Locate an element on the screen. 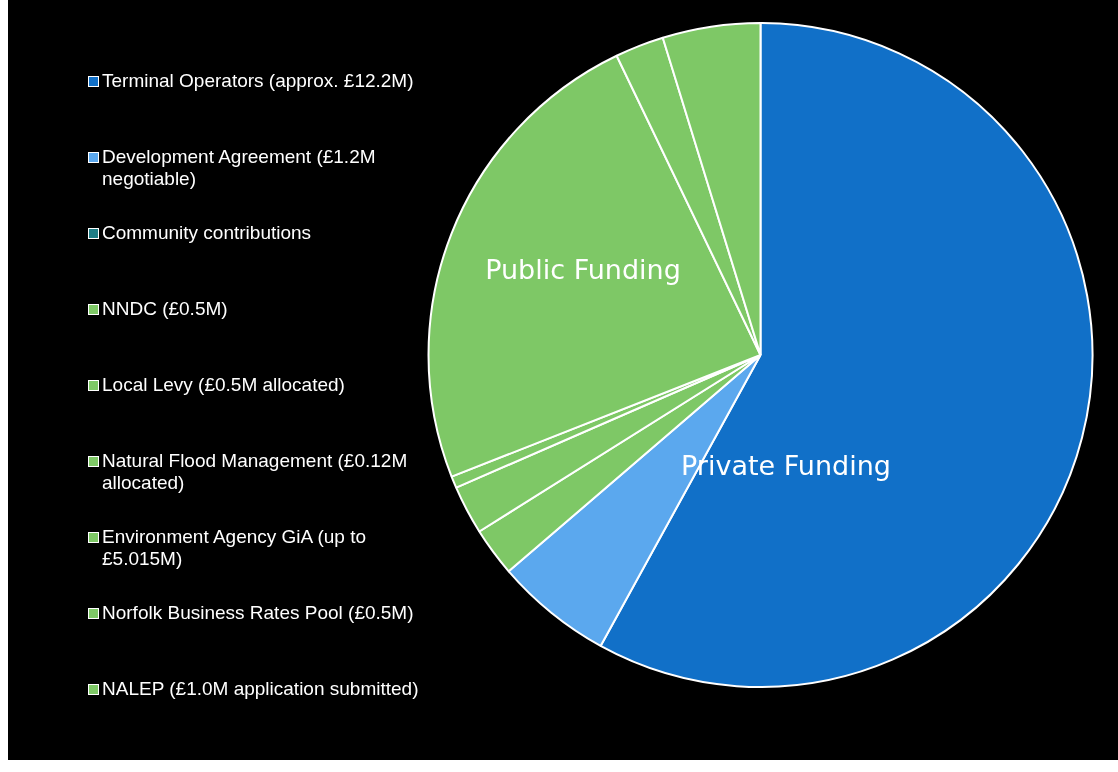 Image resolution: width=1118 pixels, height=772 pixels. legend-label: Norfolk Business Rates Pool (£0.5M) is located at coordinates (258, 613).